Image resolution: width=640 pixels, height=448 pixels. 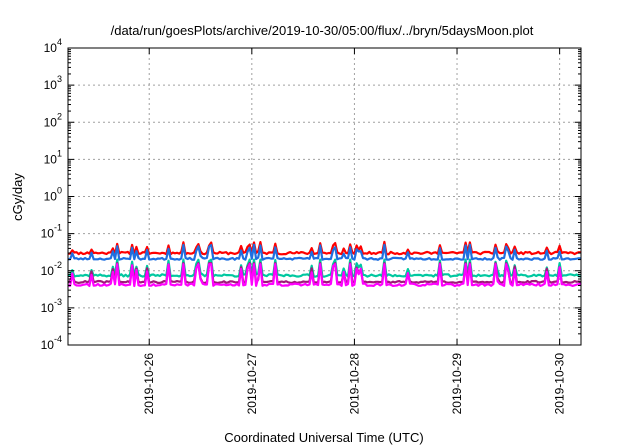 I want to click on x-axis-label: Coordinated Universal Time (UTC), so click(x=323, y=437).